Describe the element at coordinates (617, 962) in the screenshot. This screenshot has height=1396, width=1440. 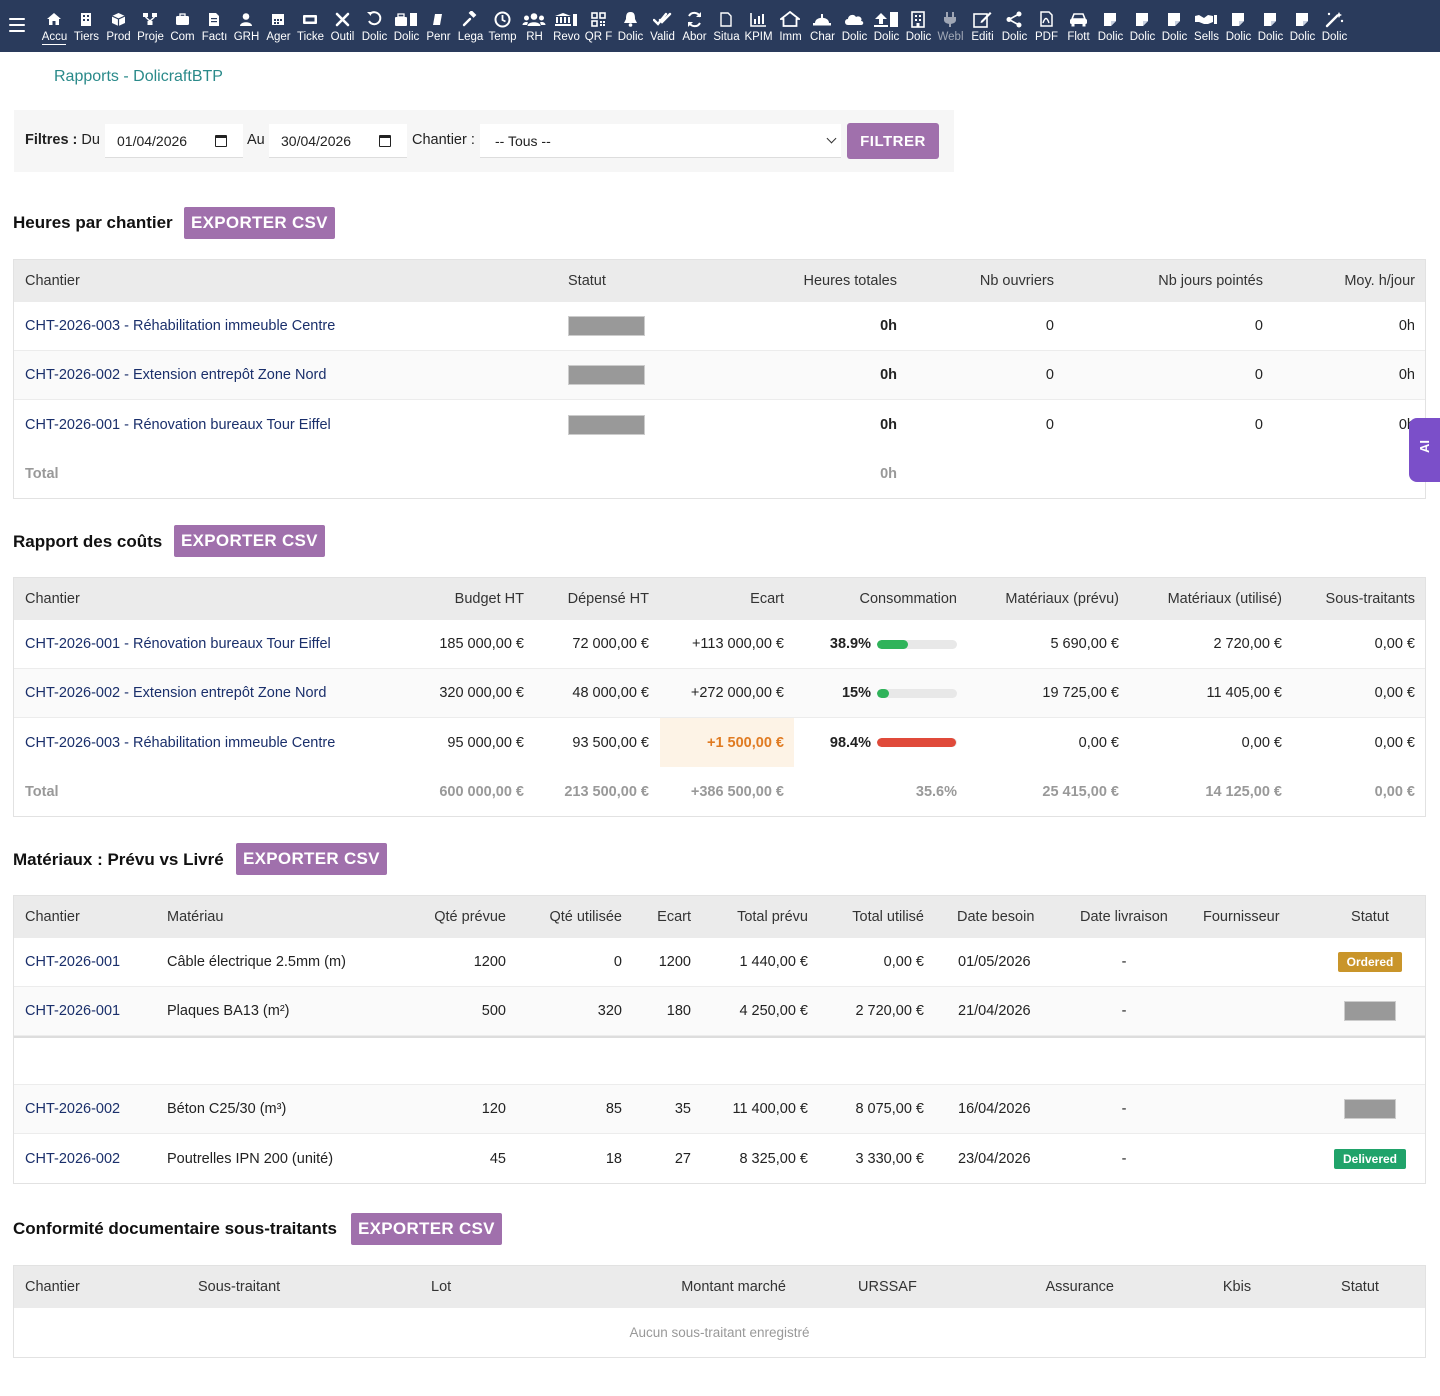
I see `qte-utilisee: 0` at that location.